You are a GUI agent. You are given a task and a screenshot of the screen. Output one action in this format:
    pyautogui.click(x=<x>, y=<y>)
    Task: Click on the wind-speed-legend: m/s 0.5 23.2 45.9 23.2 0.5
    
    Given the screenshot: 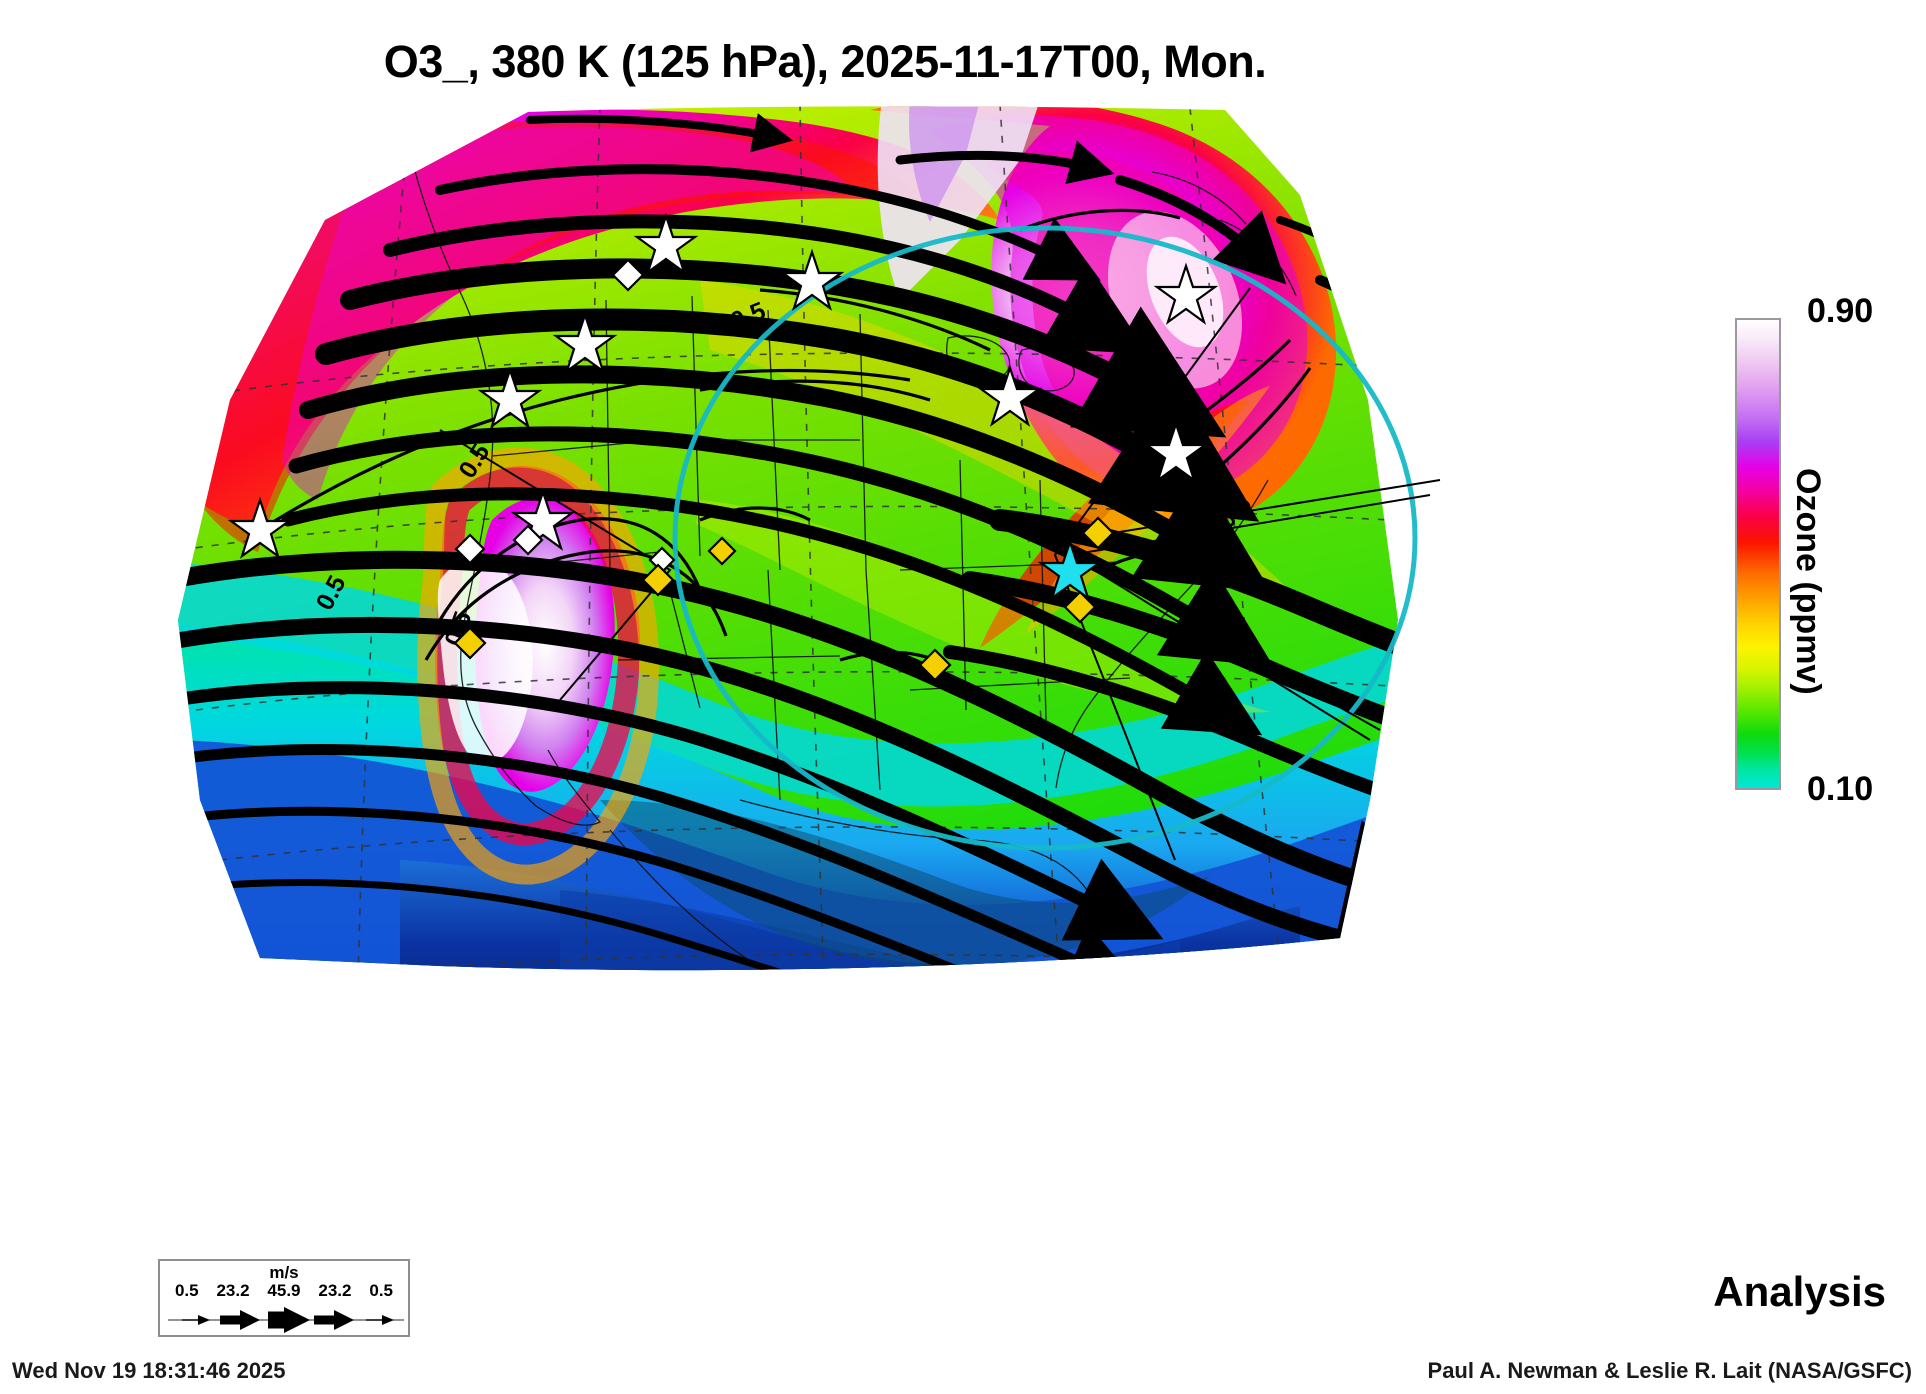 What is the action you would take?
    pyautogui.click(x=284, y=1298)
    